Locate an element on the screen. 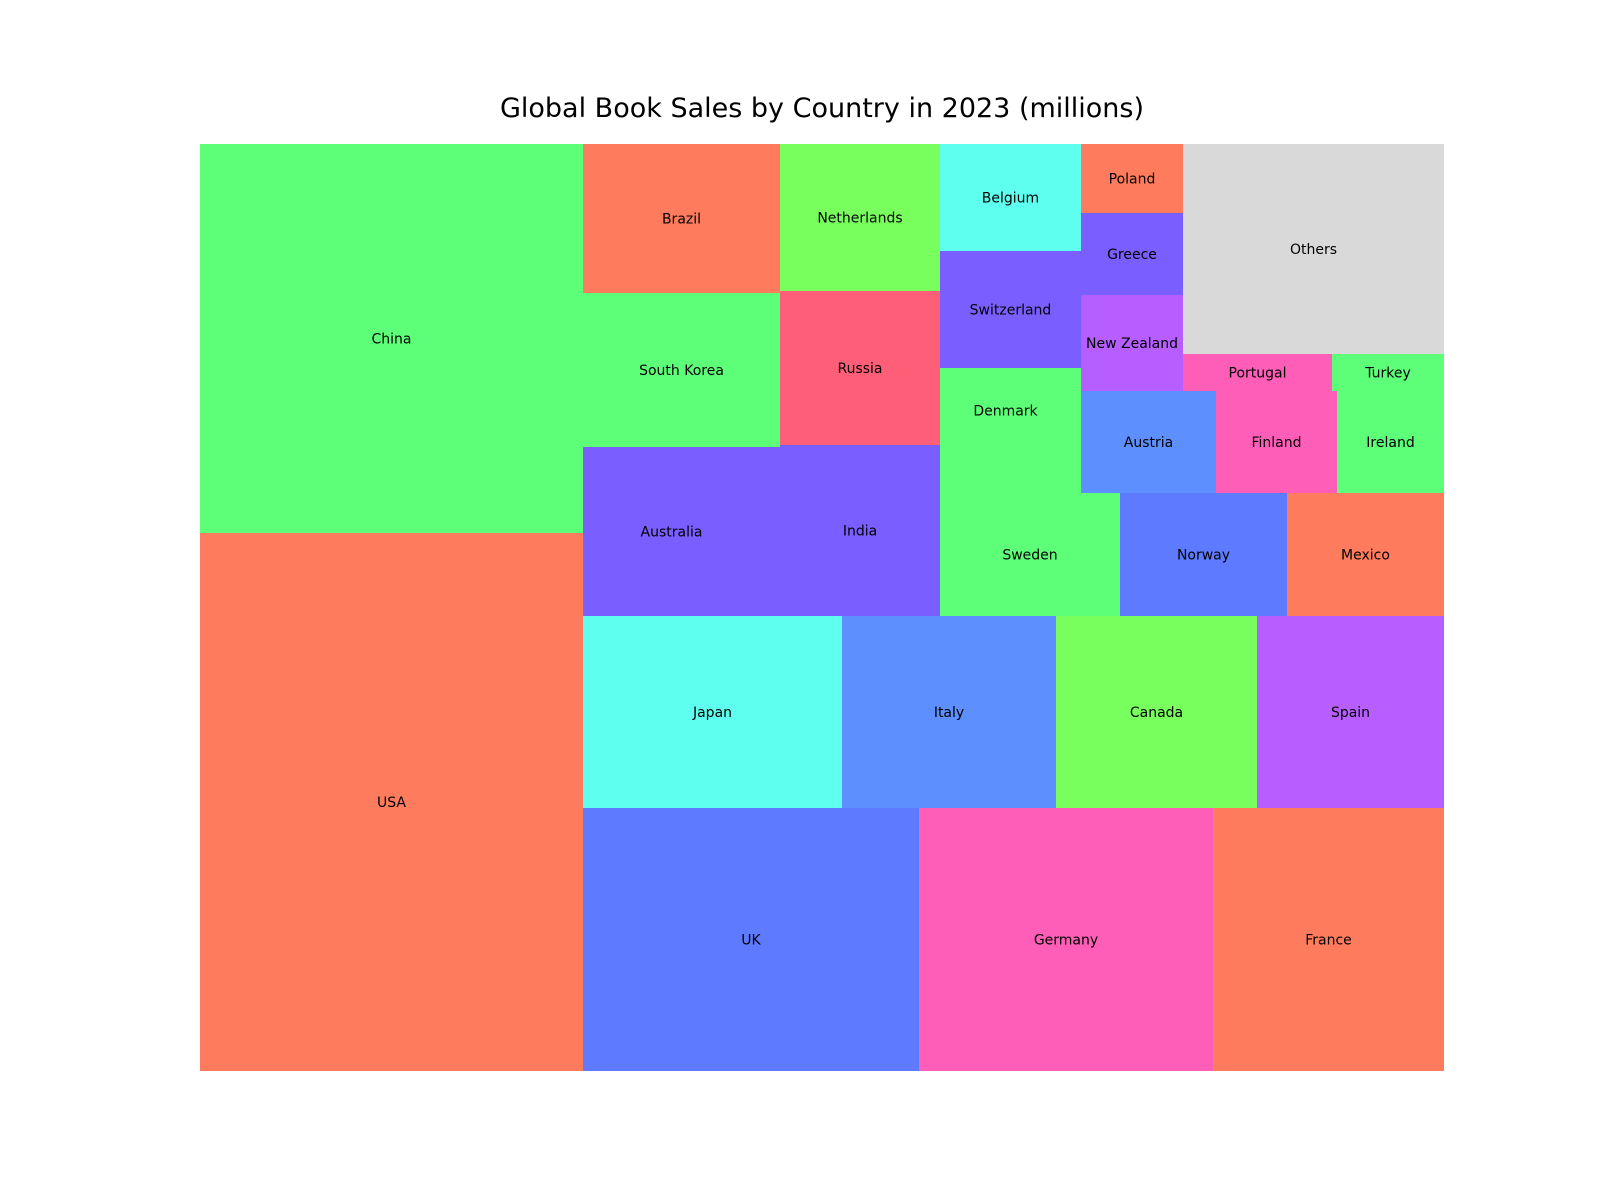  cell-canada is located at coordinates (1156, 712).